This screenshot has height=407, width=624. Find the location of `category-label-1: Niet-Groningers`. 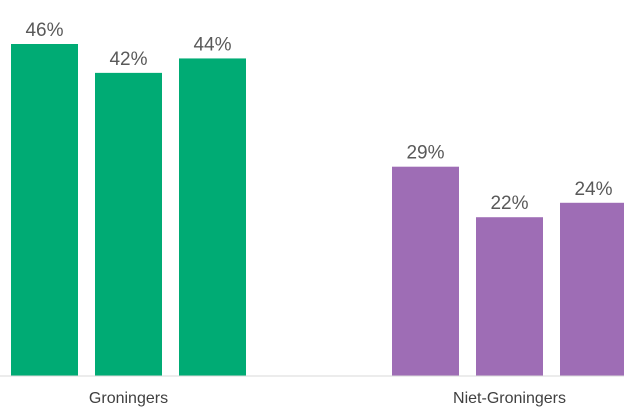

category-label-1: Niet-Groningers is located at coordinates (509, 398).